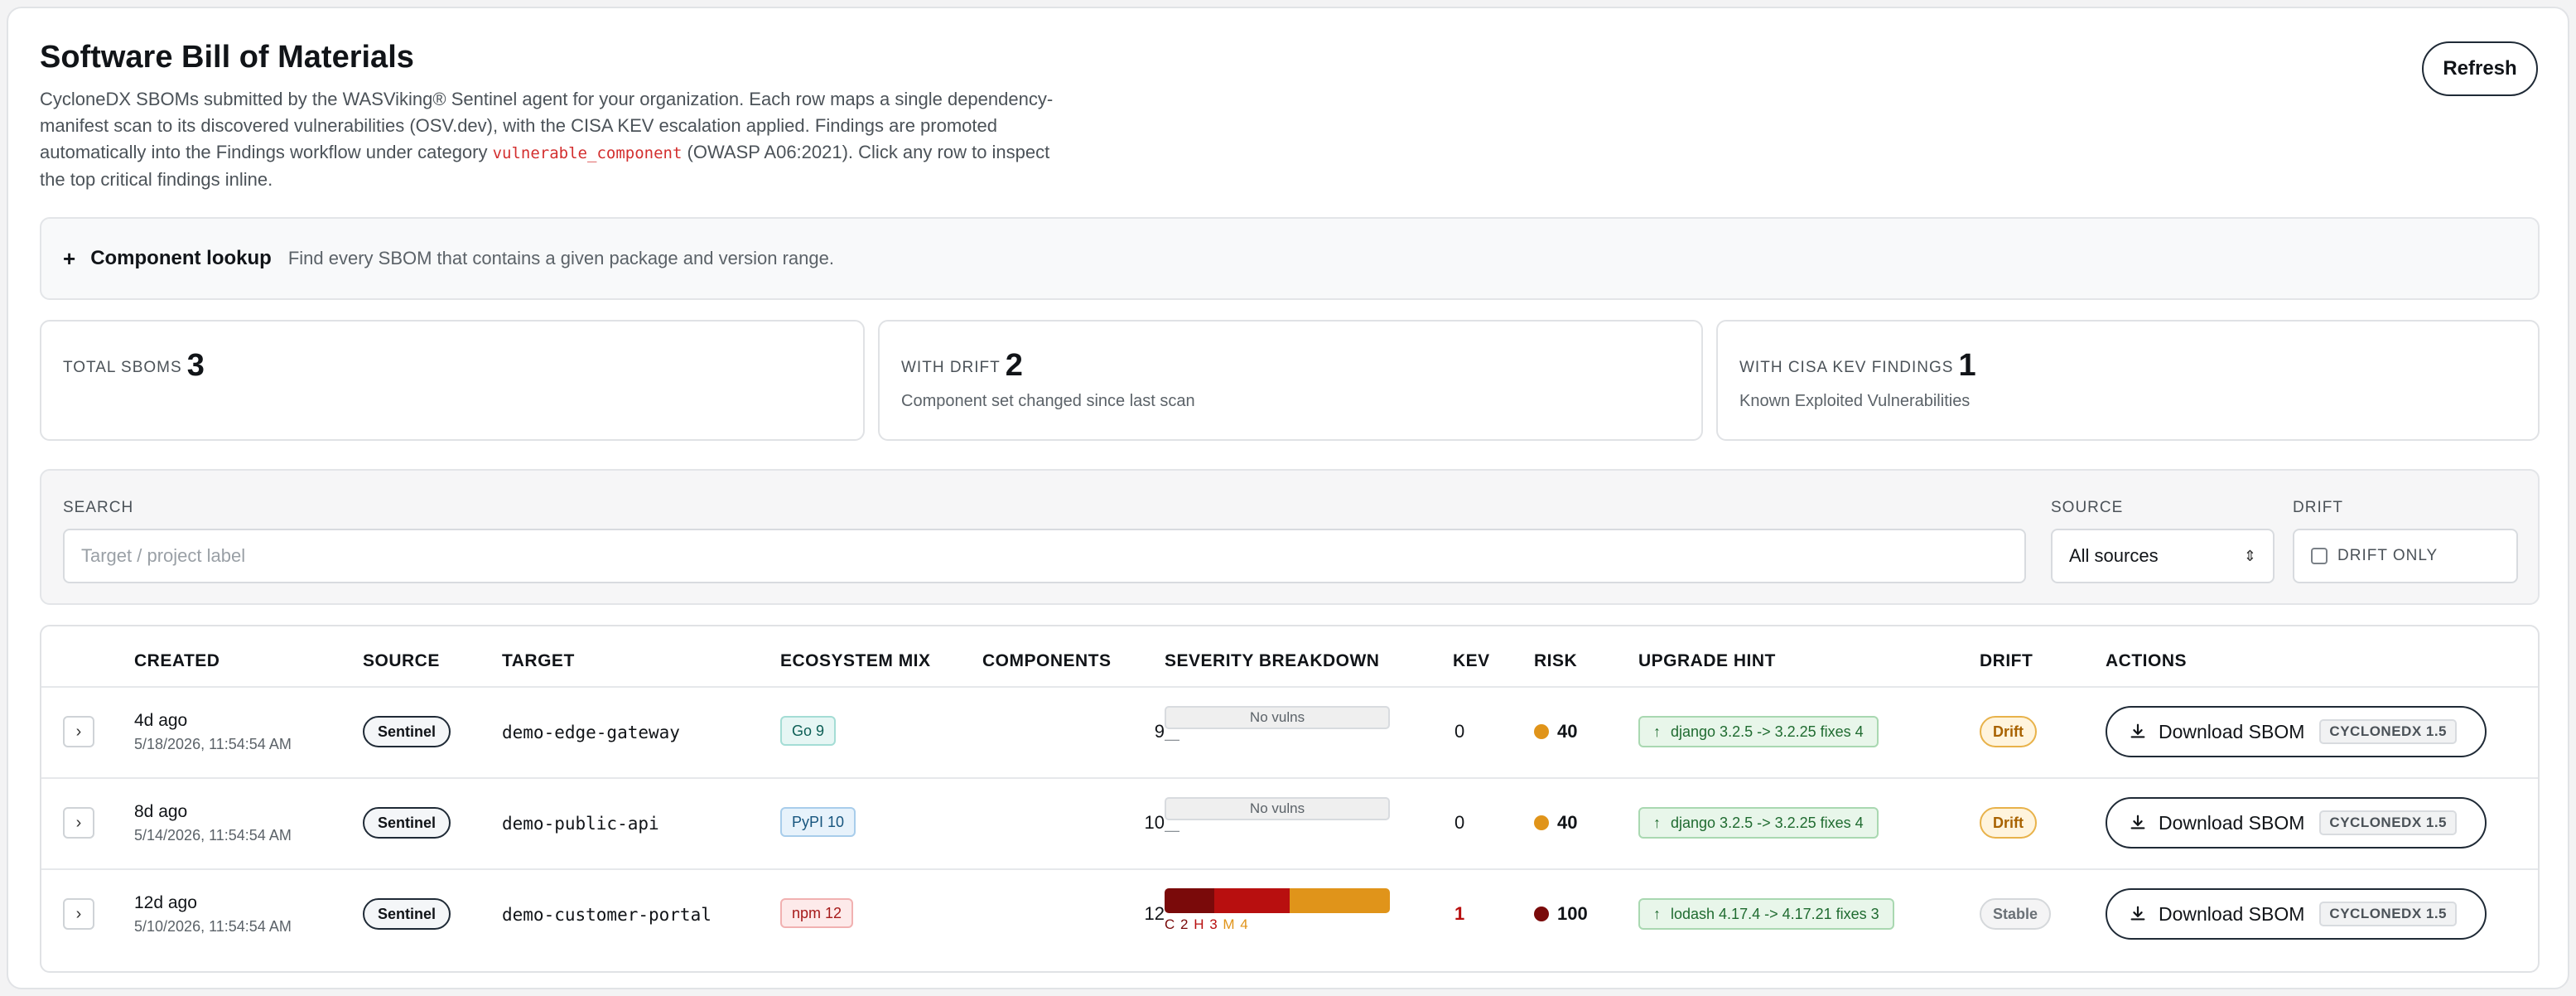  What do you see at coordinates (181, 258) in the screenshot?
I see `component-lookup-title: Component lookup` at bounding box center [181, 258].